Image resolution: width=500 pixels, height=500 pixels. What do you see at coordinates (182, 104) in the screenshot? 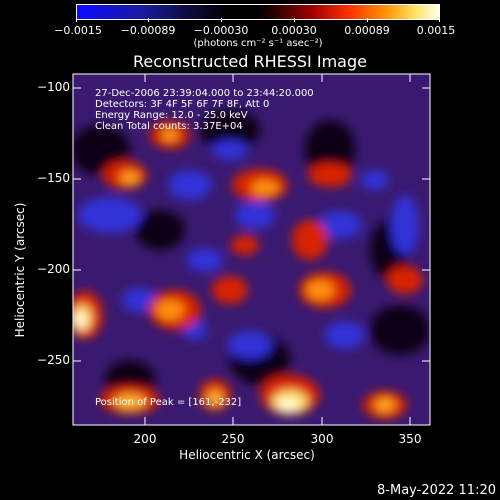
I see `info-detectors: Detectors: 3F 4F 5F 6F 7F 8F, Att 0` at bounding box center [182, 104].